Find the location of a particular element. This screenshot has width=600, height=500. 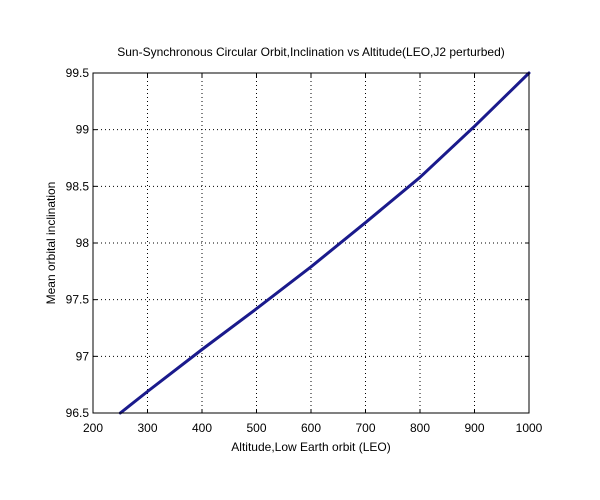

x-tick-label: 600 is located at coordinates (311, 428).